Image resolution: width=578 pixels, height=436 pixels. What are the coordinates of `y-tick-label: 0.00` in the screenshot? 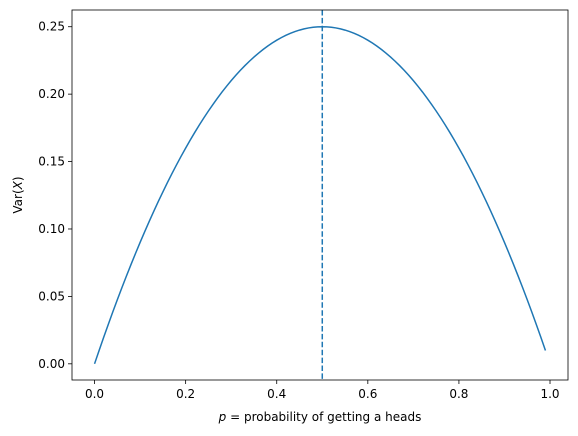 It's located at (51, 364).